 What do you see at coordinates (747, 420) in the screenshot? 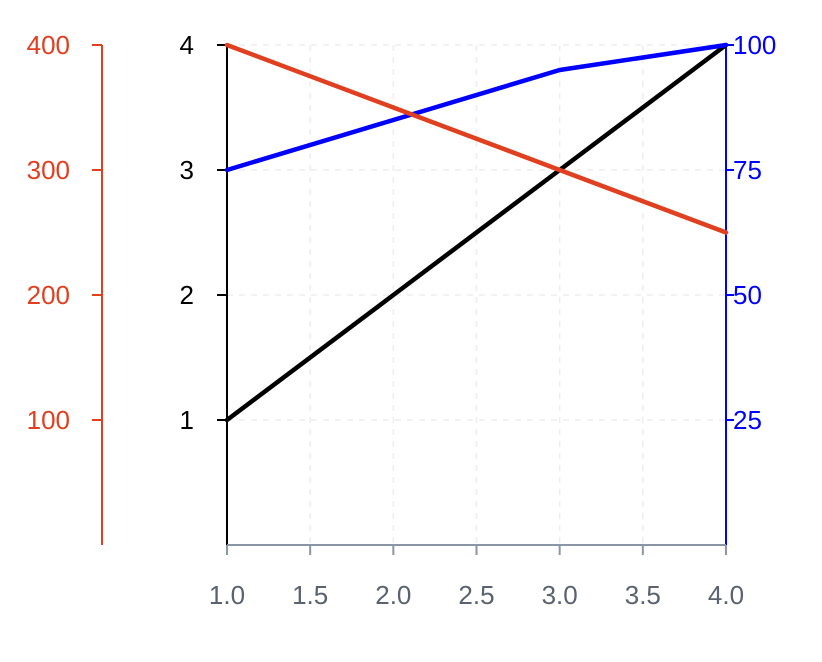
I see `right-tick-label: 25` at bounding box center [747, 420].